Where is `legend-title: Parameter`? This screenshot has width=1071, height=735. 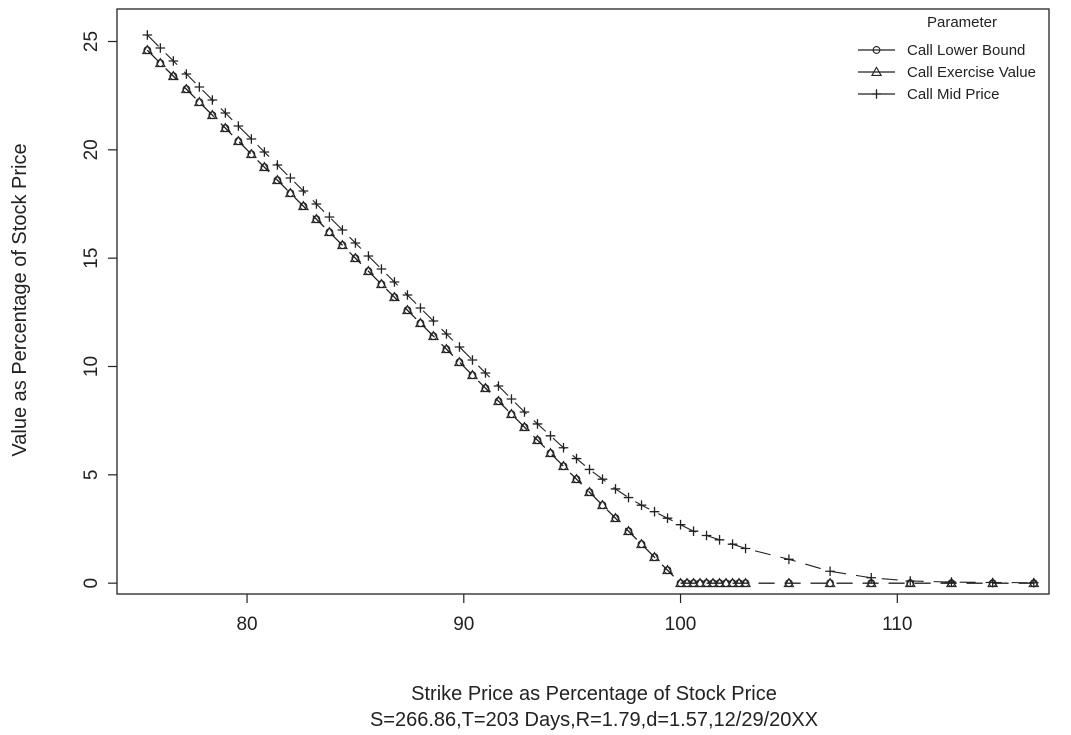 legend-title: Parameter is located at coordinates (962, 22).